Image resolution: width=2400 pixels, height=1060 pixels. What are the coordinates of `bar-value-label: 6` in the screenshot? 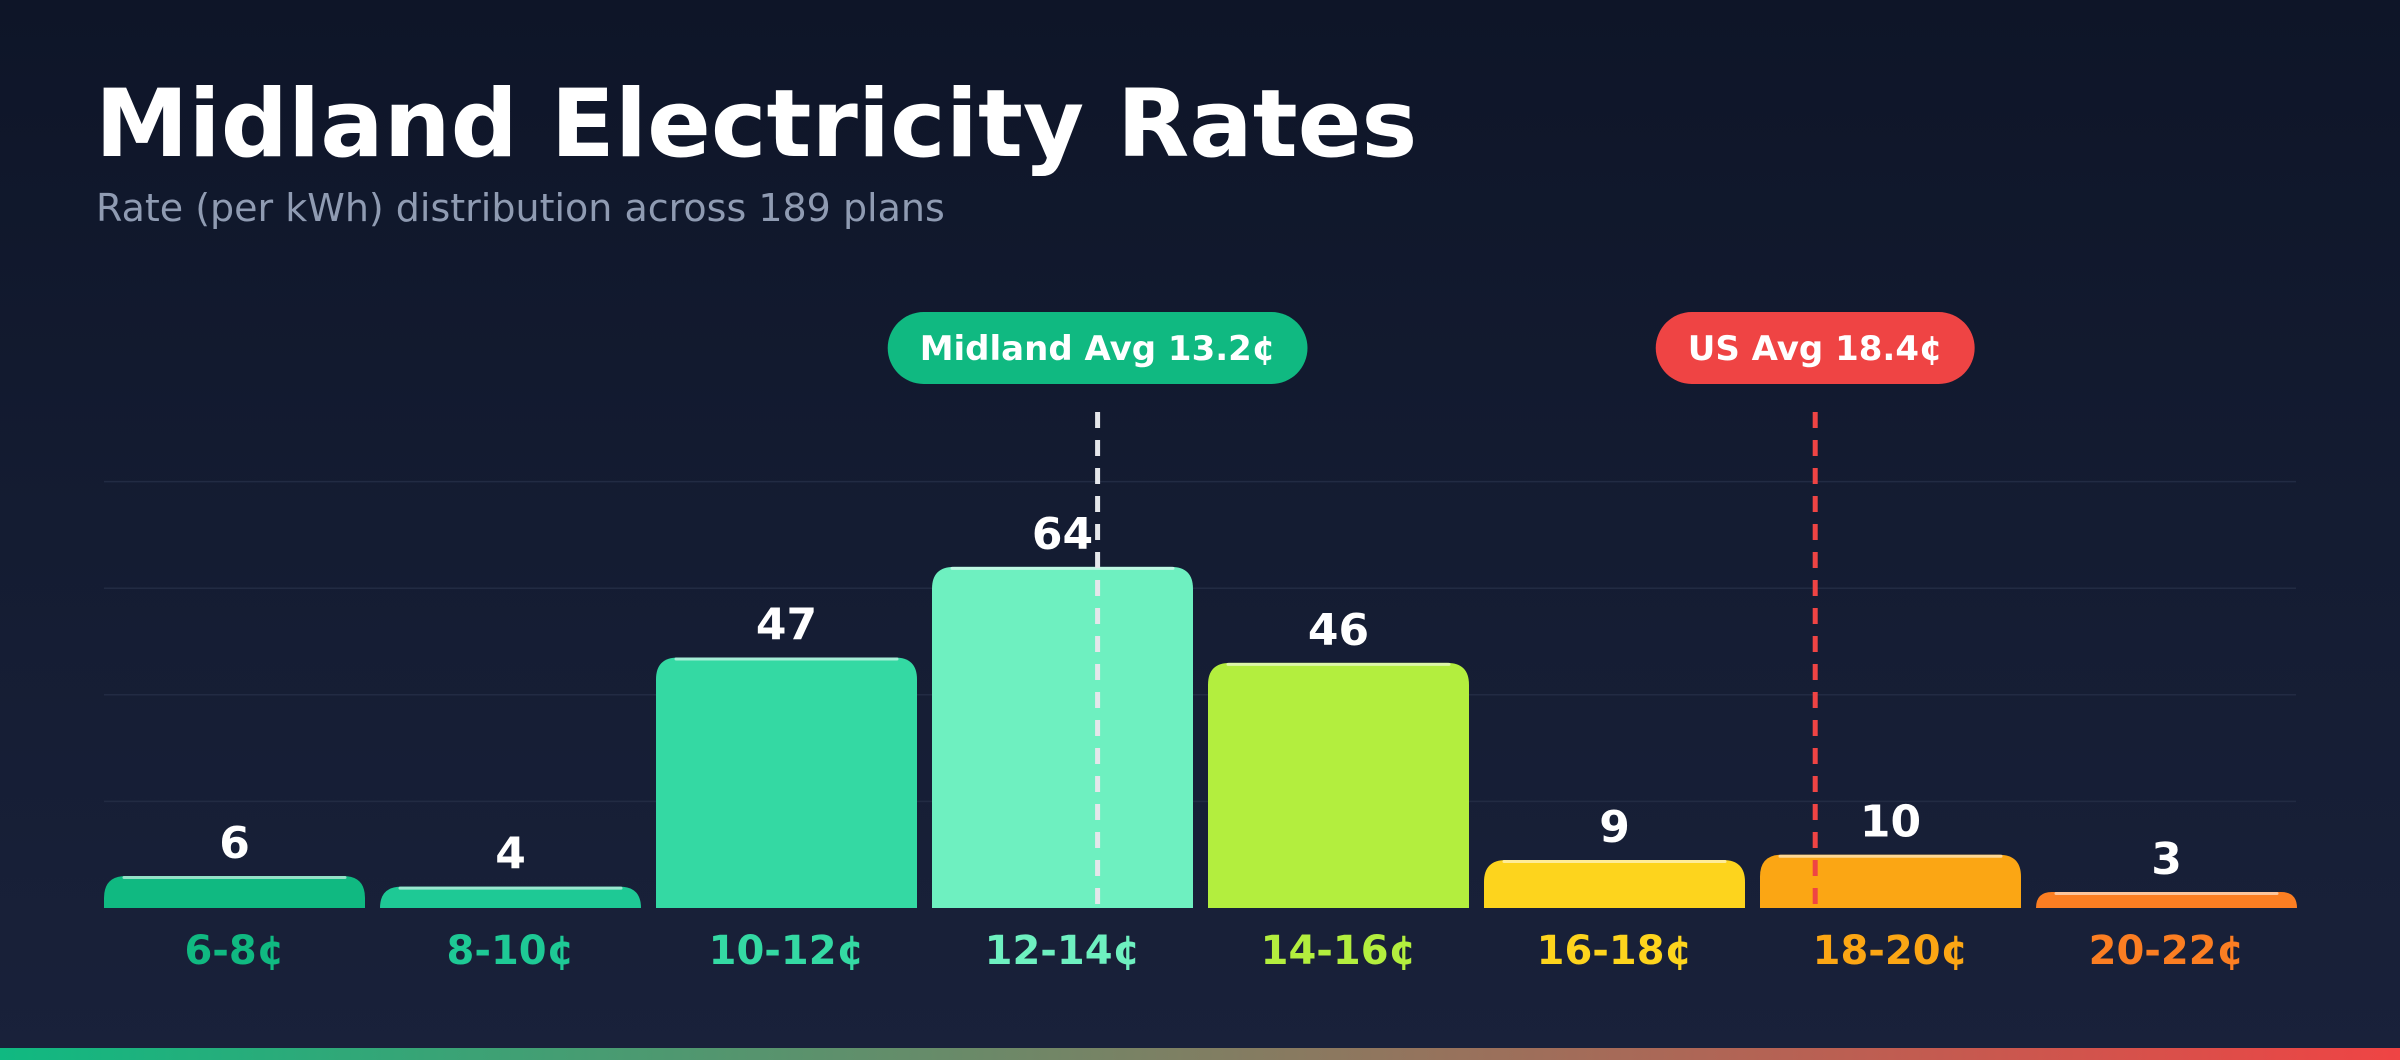 It's located at (234, 843).